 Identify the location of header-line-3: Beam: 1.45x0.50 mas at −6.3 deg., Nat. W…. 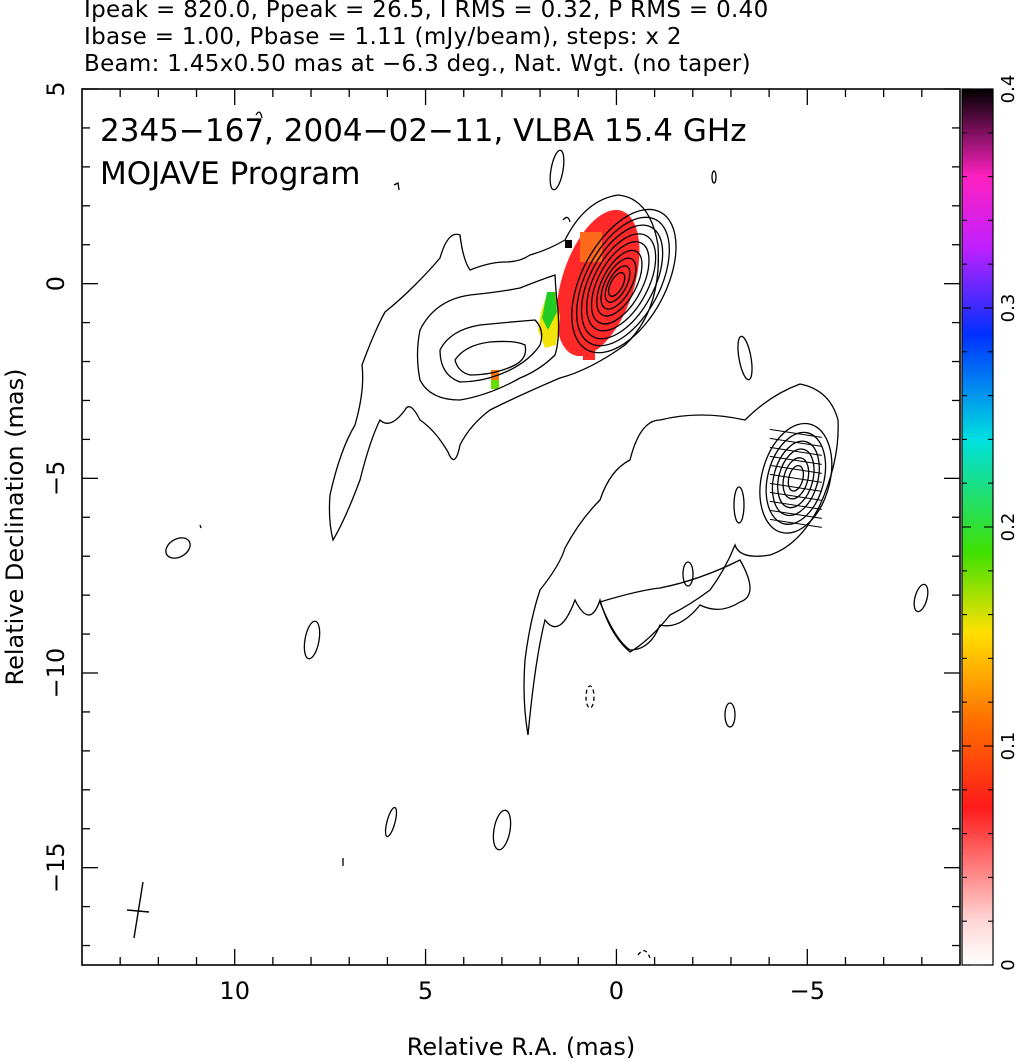
(417, 64).